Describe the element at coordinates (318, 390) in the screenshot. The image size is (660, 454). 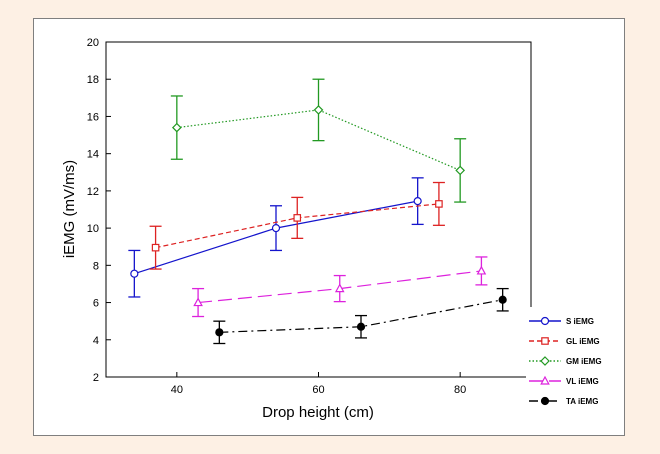
I see `x-tick-label: 60` at that location.